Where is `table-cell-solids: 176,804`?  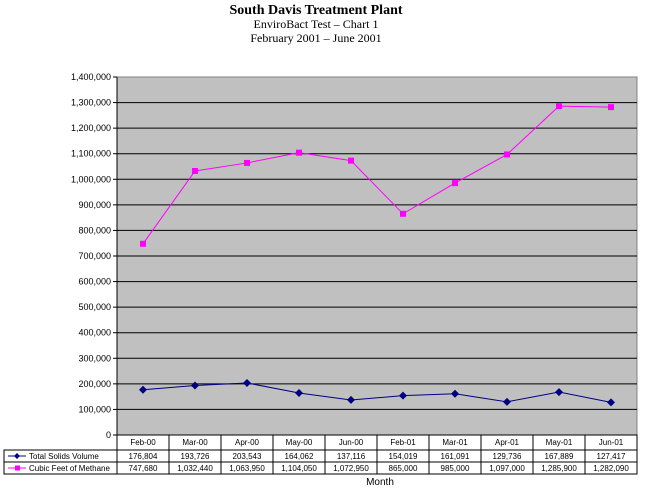
table-cell-solids: 176,804 is located at coordinates (143, 456).